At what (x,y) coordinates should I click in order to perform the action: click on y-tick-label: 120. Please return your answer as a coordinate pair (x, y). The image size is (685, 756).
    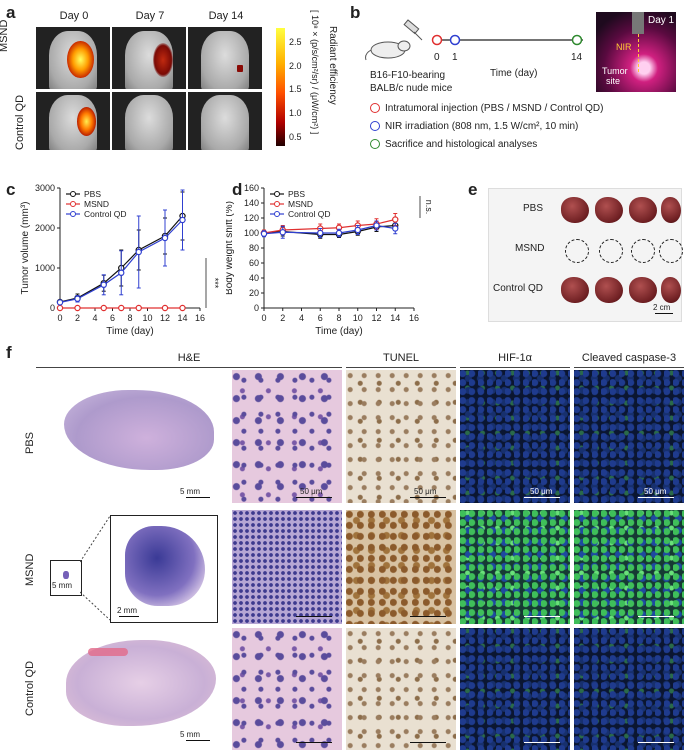
    Looking at the image, I should click on (251, 218).